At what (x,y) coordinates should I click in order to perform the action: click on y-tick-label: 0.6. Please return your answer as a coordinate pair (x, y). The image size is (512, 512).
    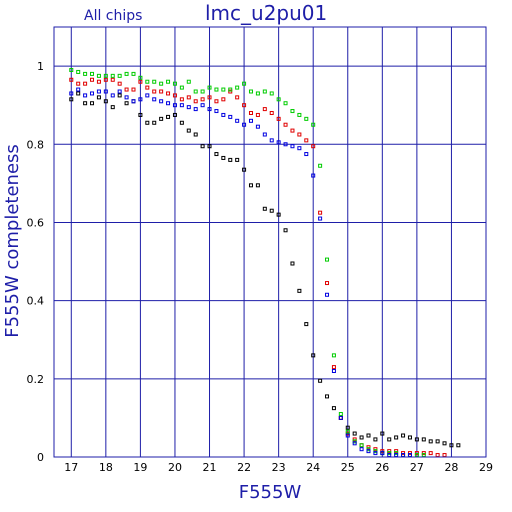
    Looking at the image, I should click on (36, 222).